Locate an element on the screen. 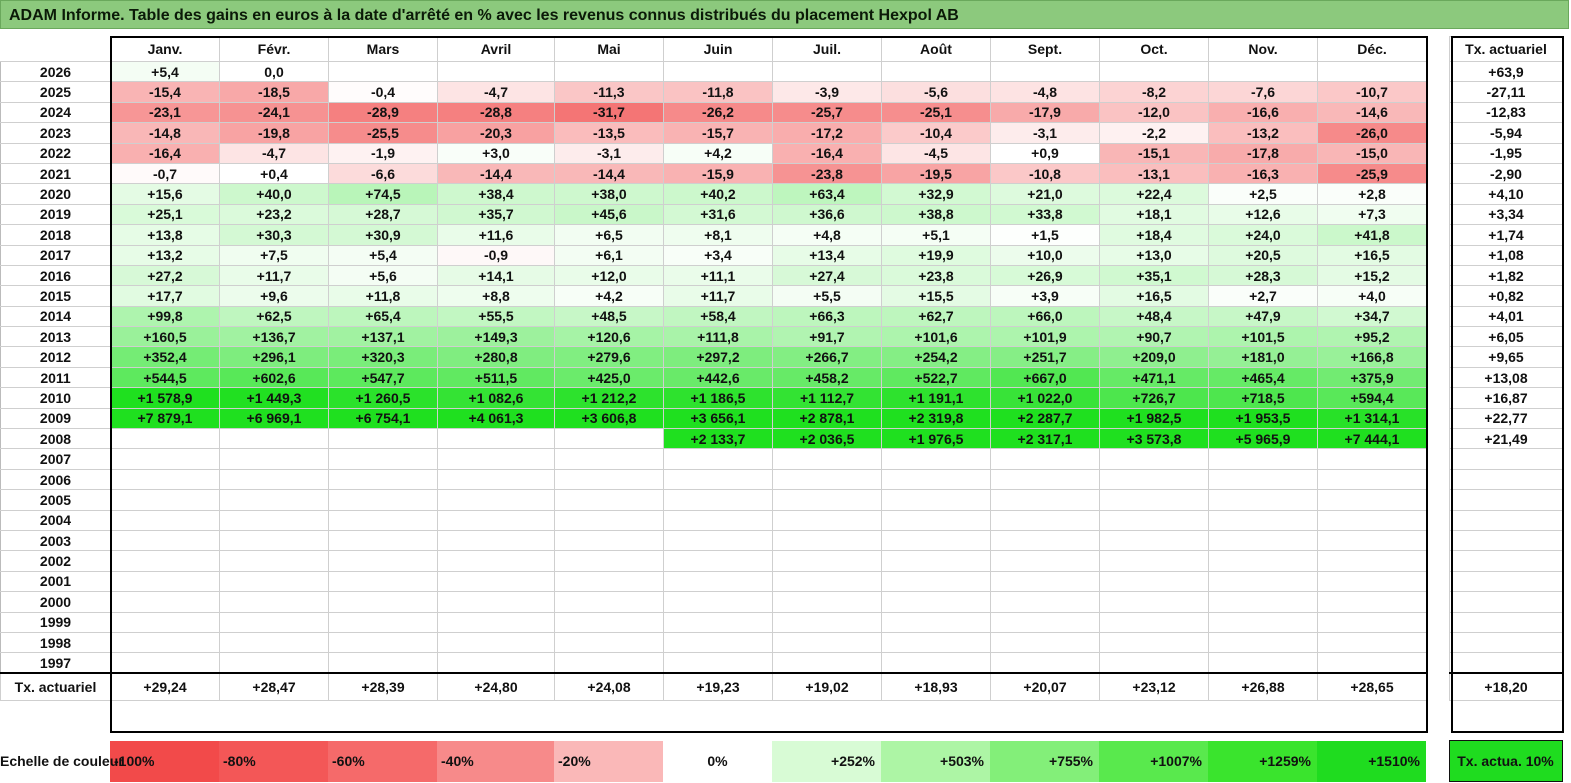 This screenshot has height=783, width=1571. value-cell: +58,4 is located at coordinates (718, 316).